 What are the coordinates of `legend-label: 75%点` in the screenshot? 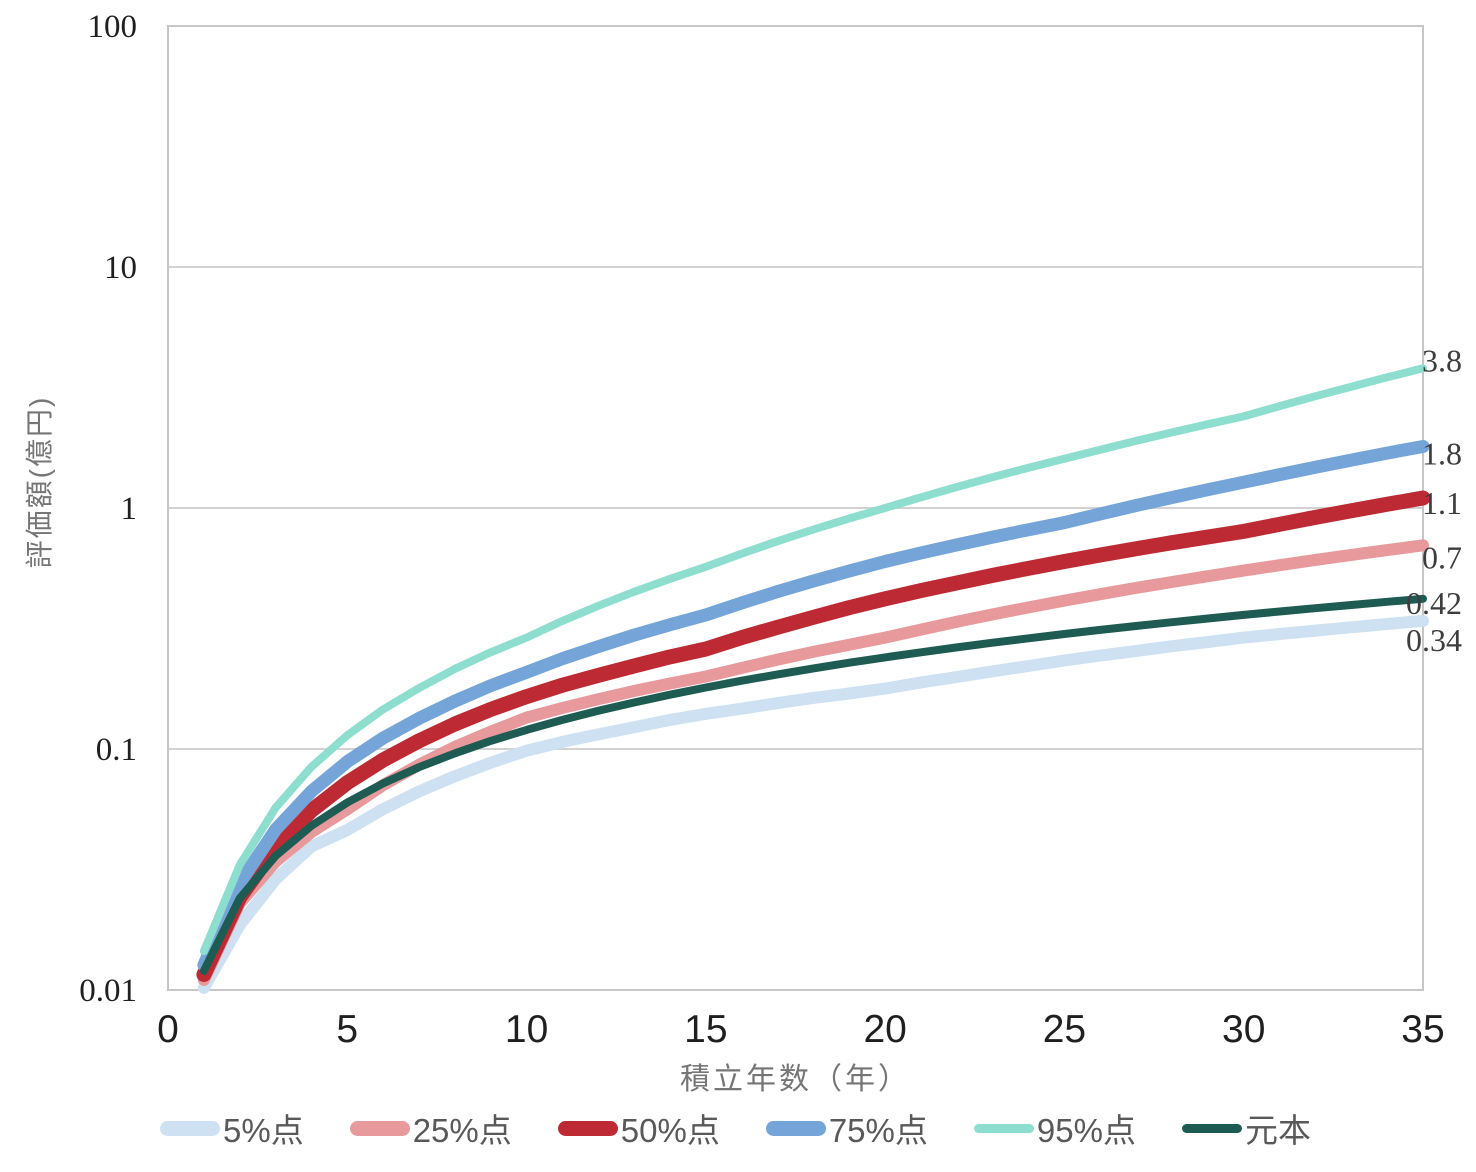 It's located at (878, 1130).